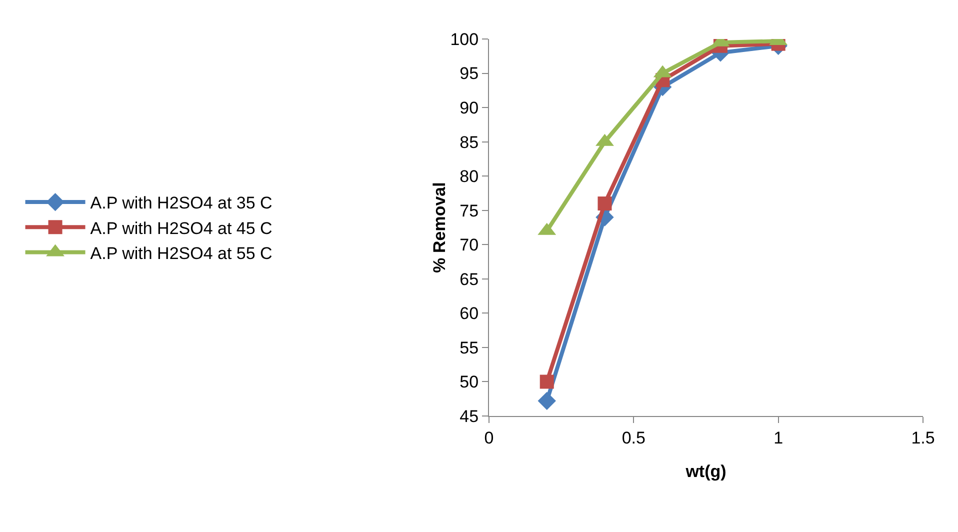 Image resolution: width=958 pixels, height=532 pixels. What do you see at coordinates (469, 245) in the screenshot?
I see `y-tick-label: 70` at bounding box center [469, 245].